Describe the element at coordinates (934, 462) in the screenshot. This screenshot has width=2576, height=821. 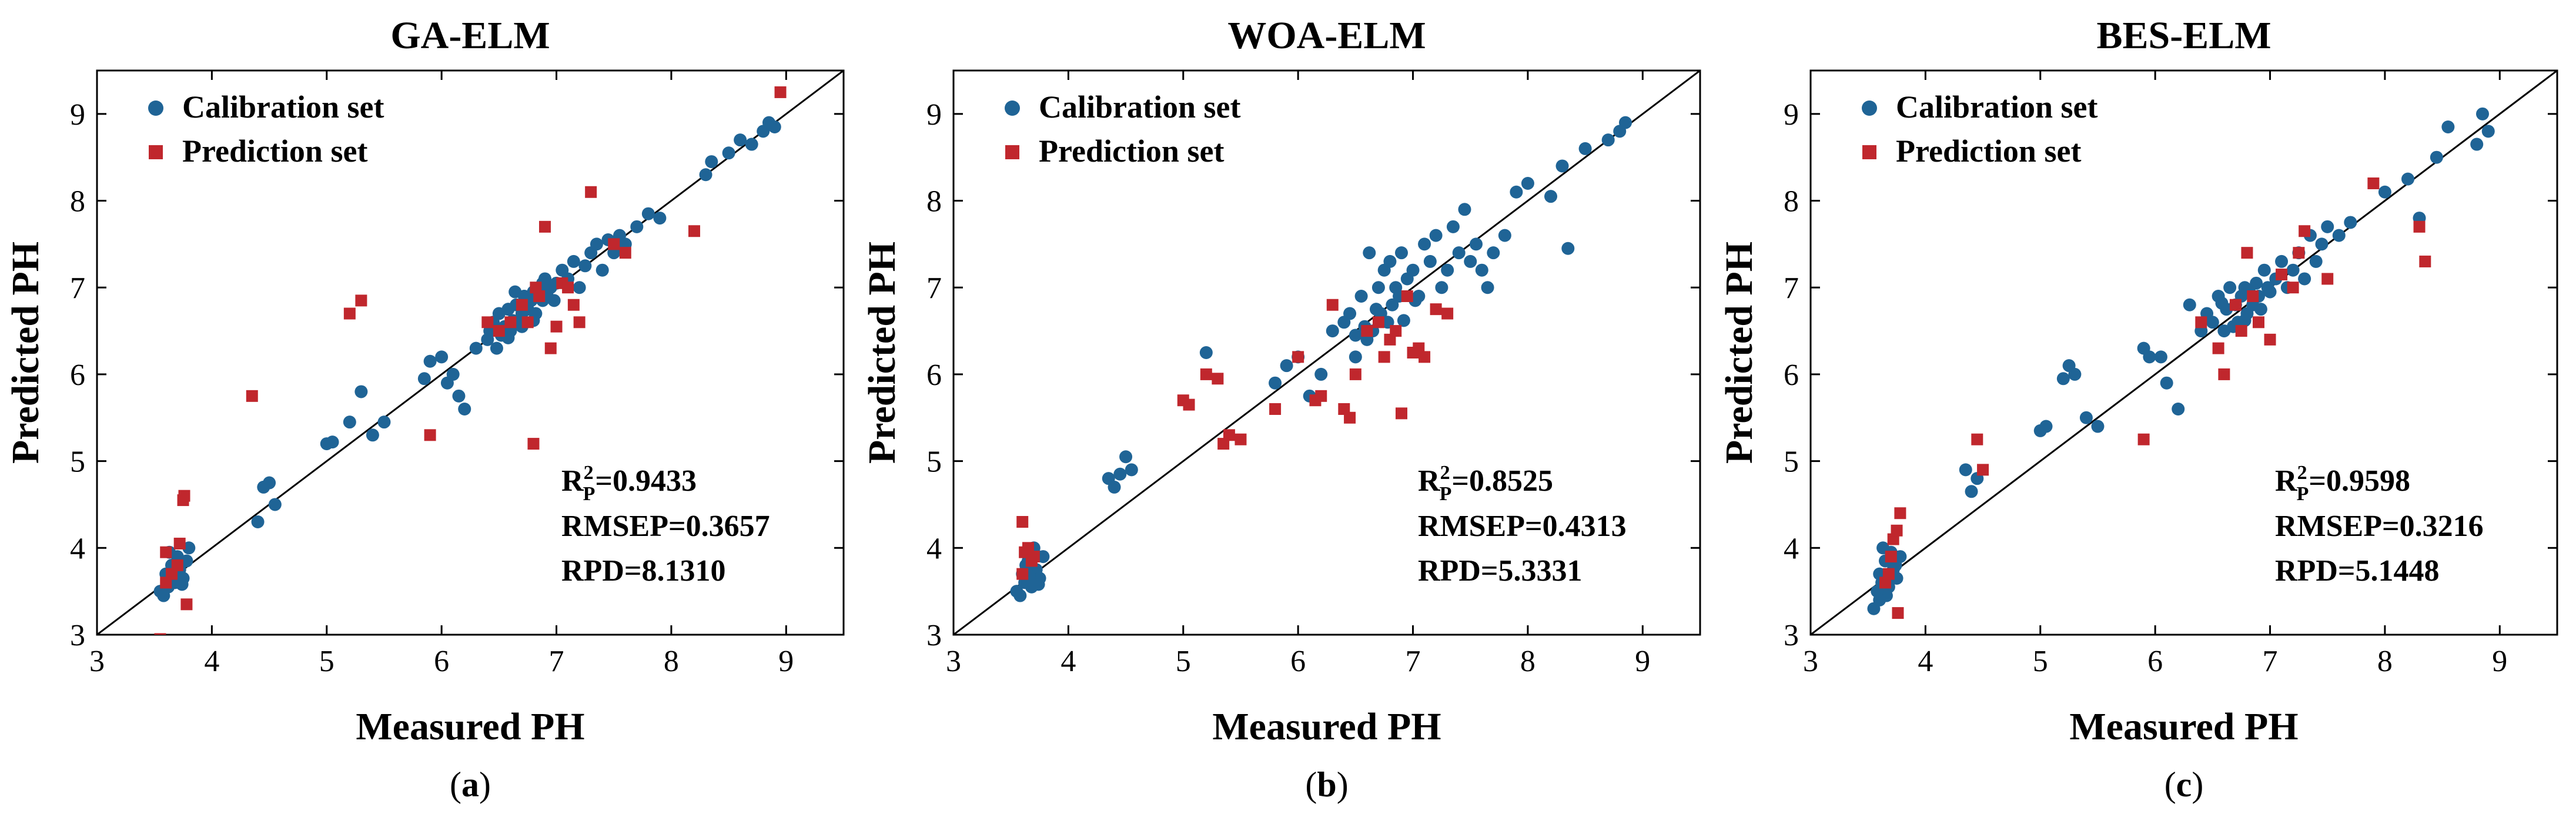
I see `y-tick-label: 5` at that location.